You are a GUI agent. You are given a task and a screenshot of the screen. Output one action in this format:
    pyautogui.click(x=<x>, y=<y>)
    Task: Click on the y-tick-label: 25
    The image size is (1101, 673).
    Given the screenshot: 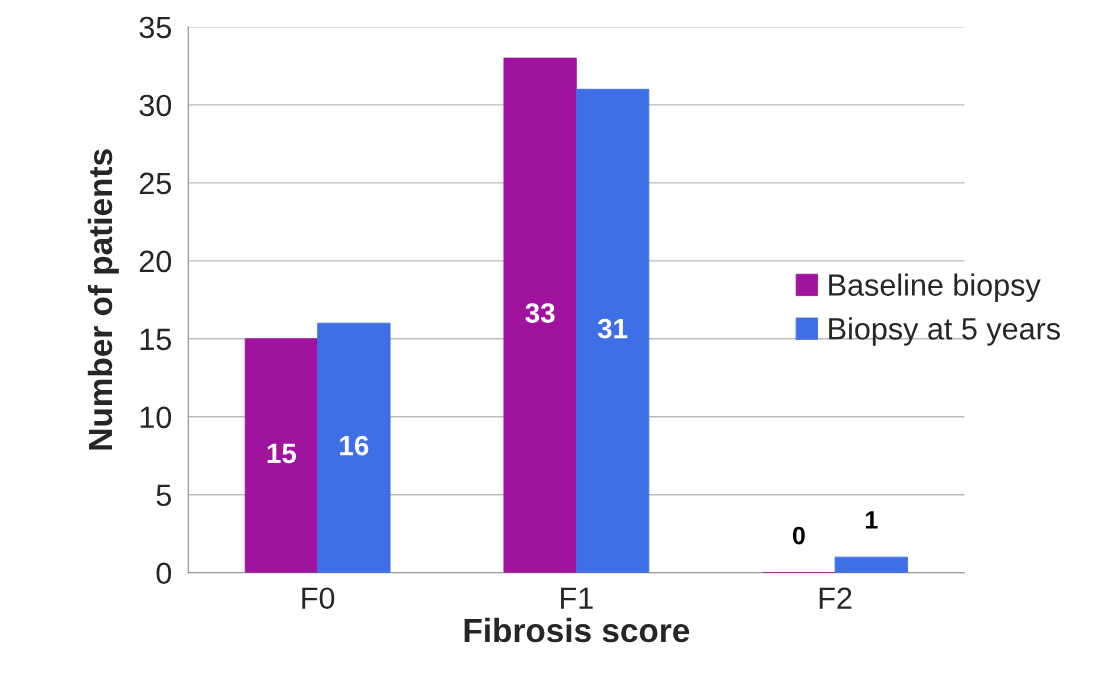 What is the action you would take?
    pyautogui.click(x=155, y=183)
    